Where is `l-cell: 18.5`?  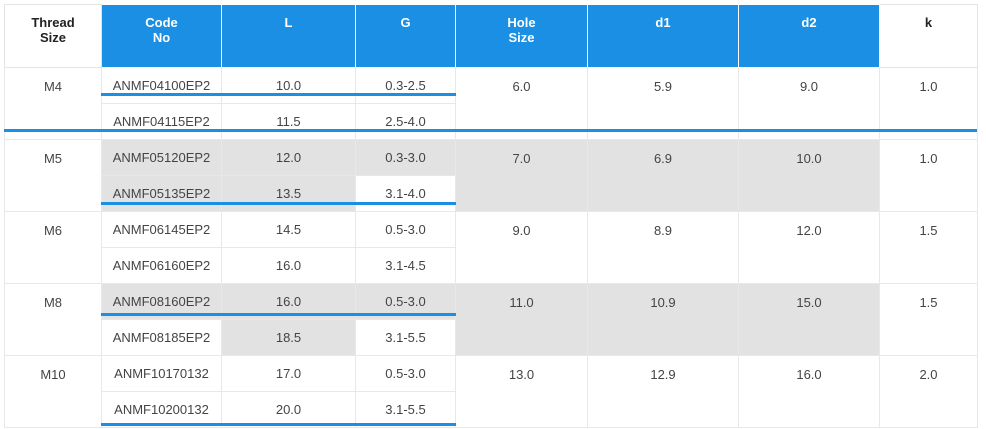
l-cell: 18.5 is located at coordinates (288, 337).